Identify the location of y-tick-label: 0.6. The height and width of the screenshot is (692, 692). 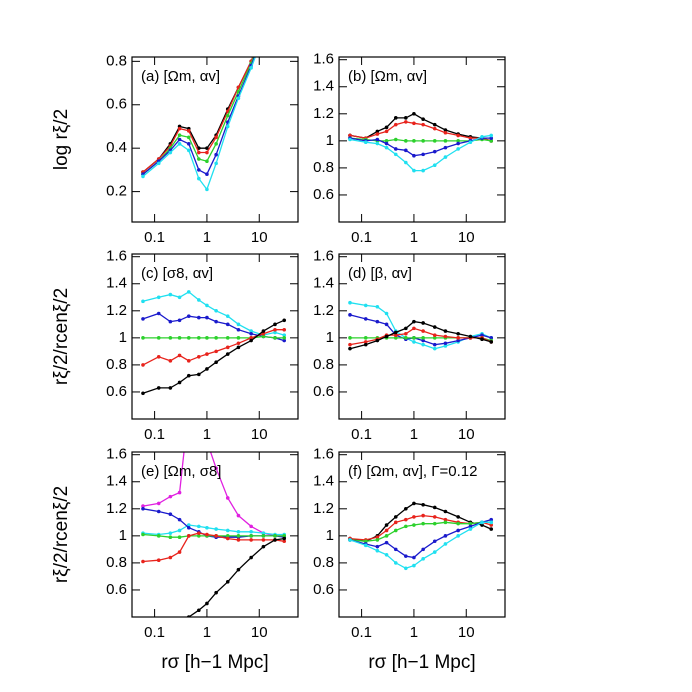
(323, 391).